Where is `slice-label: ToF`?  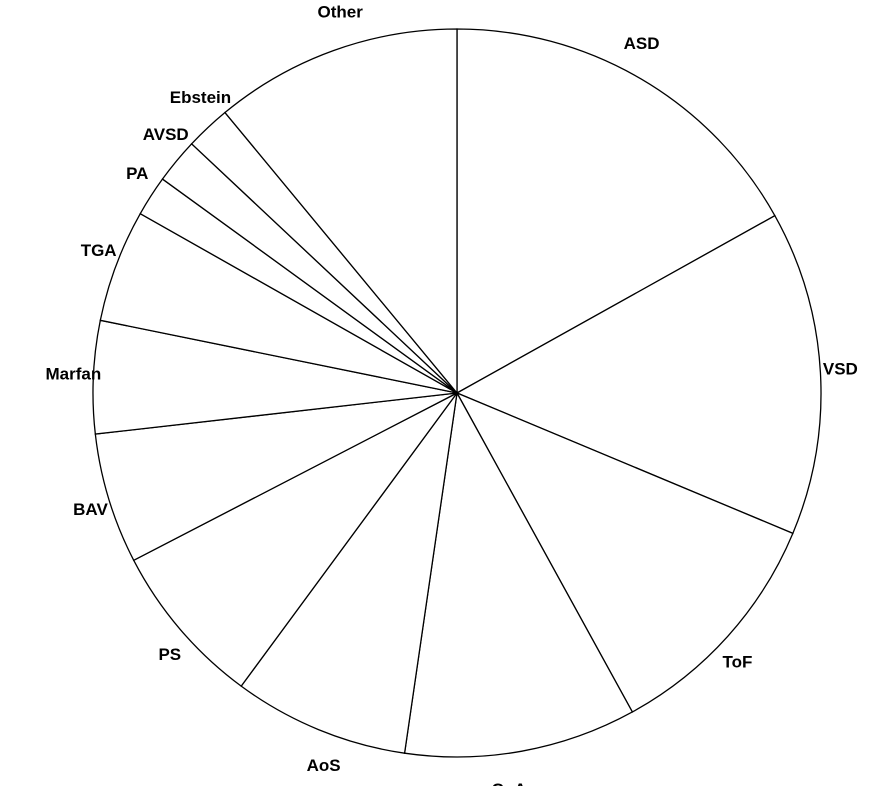 slice-label: ToF is located at coordinates (738, 661).